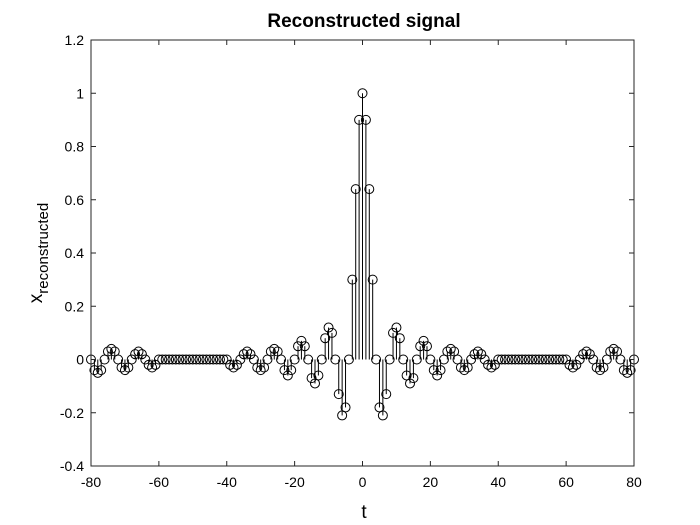 This screenshot has height=525, width=700. What do you see at coordinates (566, 482) in the screenshot?
I see `x-tick-label: 60` at bounding box center [566, 482].